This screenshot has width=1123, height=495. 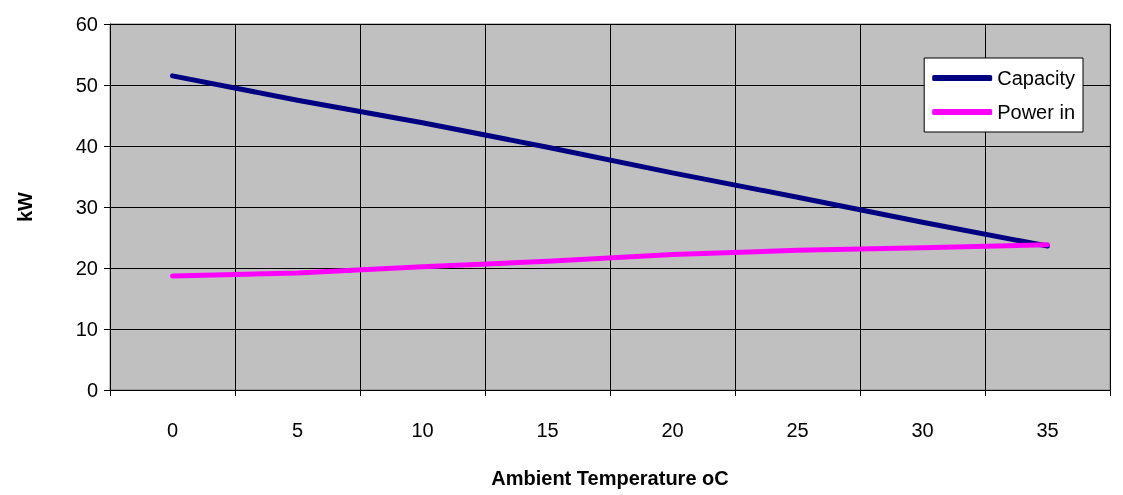 What do you see at coordinates (86, 146) in the screenshot?
I see `y-tick-label: 40` at bounding box center [86, 146].